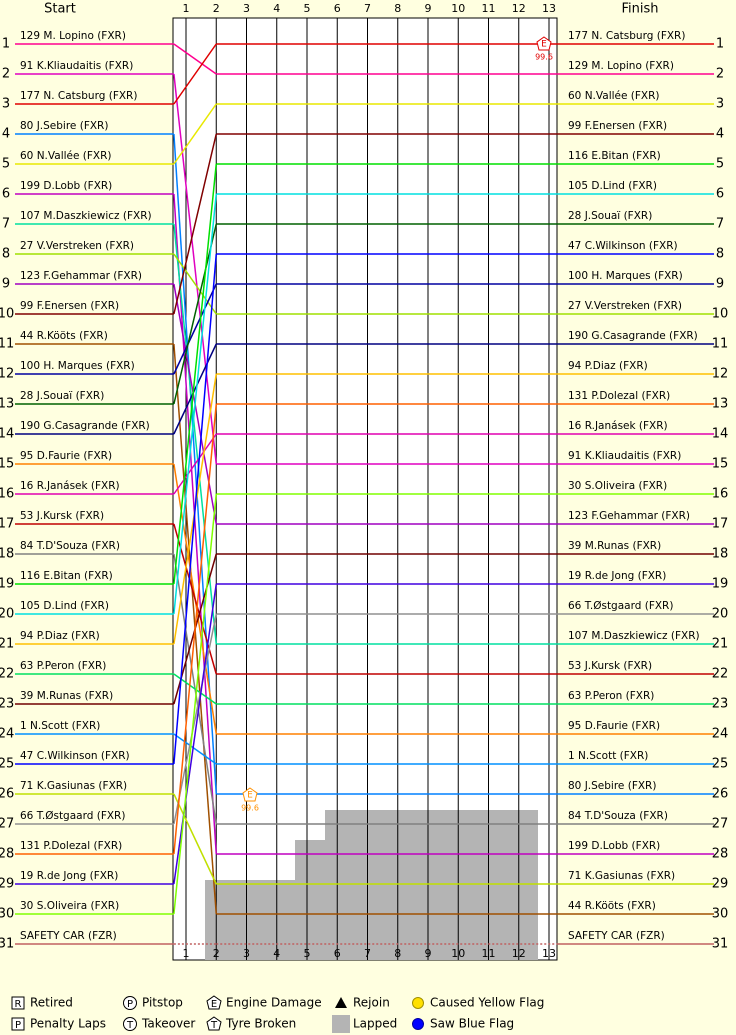 The image size is (736, 1035). I want to click on start-name: 99 F.Enersen (FXR), so click(69, 306).